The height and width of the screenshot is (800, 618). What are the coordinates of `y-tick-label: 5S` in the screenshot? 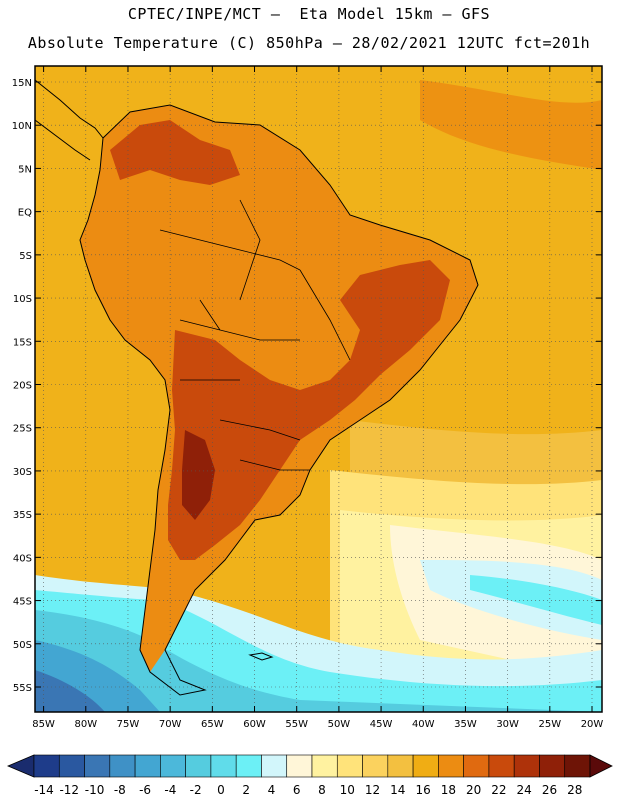 It's located at (25, 256).